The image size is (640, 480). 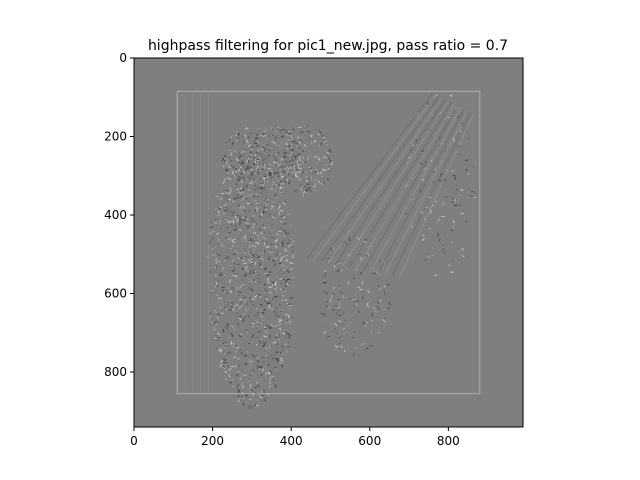 I want to click on x-tick-label: 600, so click(x=369, y=441).